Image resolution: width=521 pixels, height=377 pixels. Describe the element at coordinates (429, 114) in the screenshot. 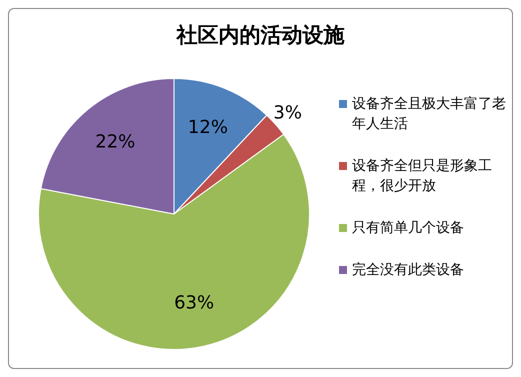

I see `legend-label: 设备齐全且极大丰富了老年人生活` at that location.